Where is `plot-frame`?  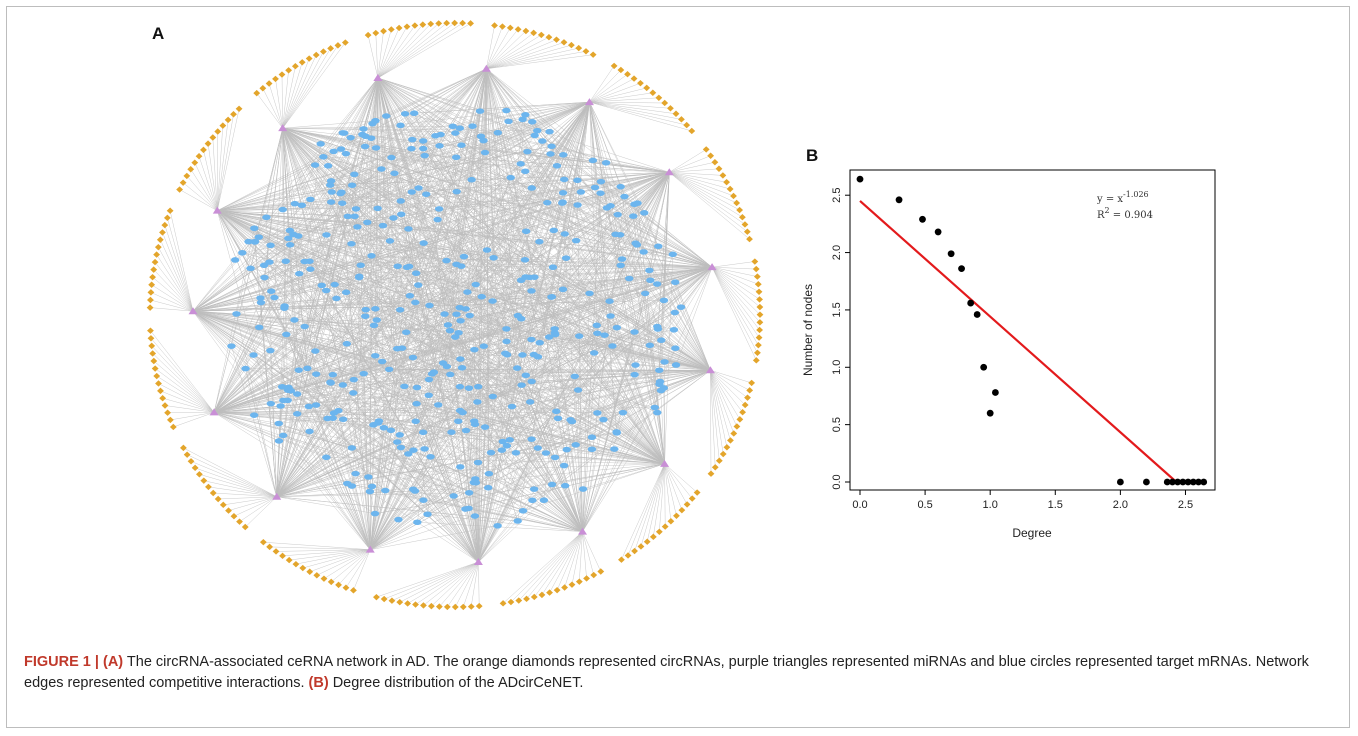 plot-frame is located at coordinates (1032, 330).